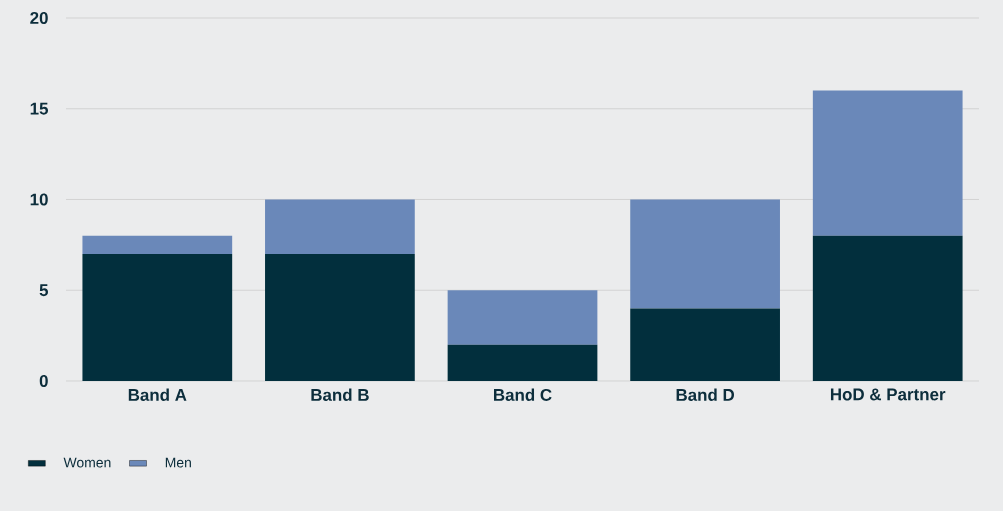 The height and width of the screenshot is (511, 1003). Describe the element at coordinates (157, 394) in the screenshot. I see `x-tick-label: Band A` at that location.